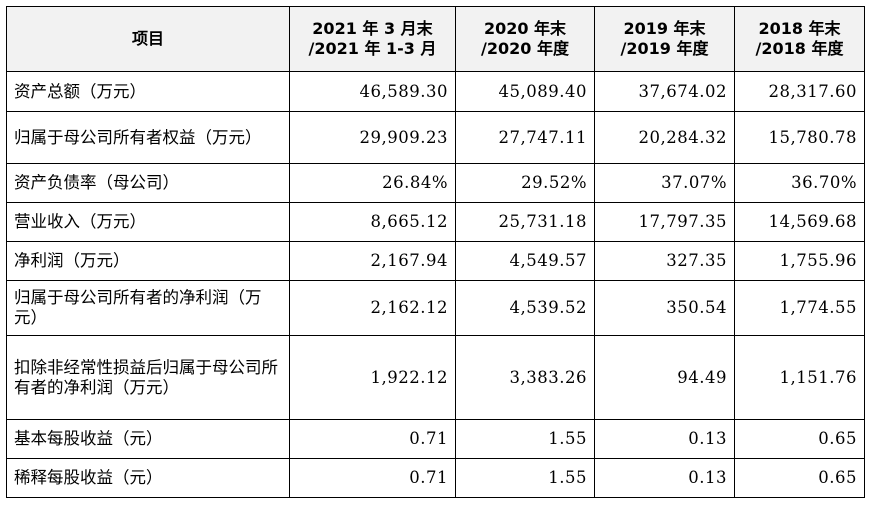 The height and width of the screenshot is (515, 869). Describe the element at coordinates (148, 137) in the screenshot. I see `row-label: 归属于母公司所有者权益（万元）` at that location.